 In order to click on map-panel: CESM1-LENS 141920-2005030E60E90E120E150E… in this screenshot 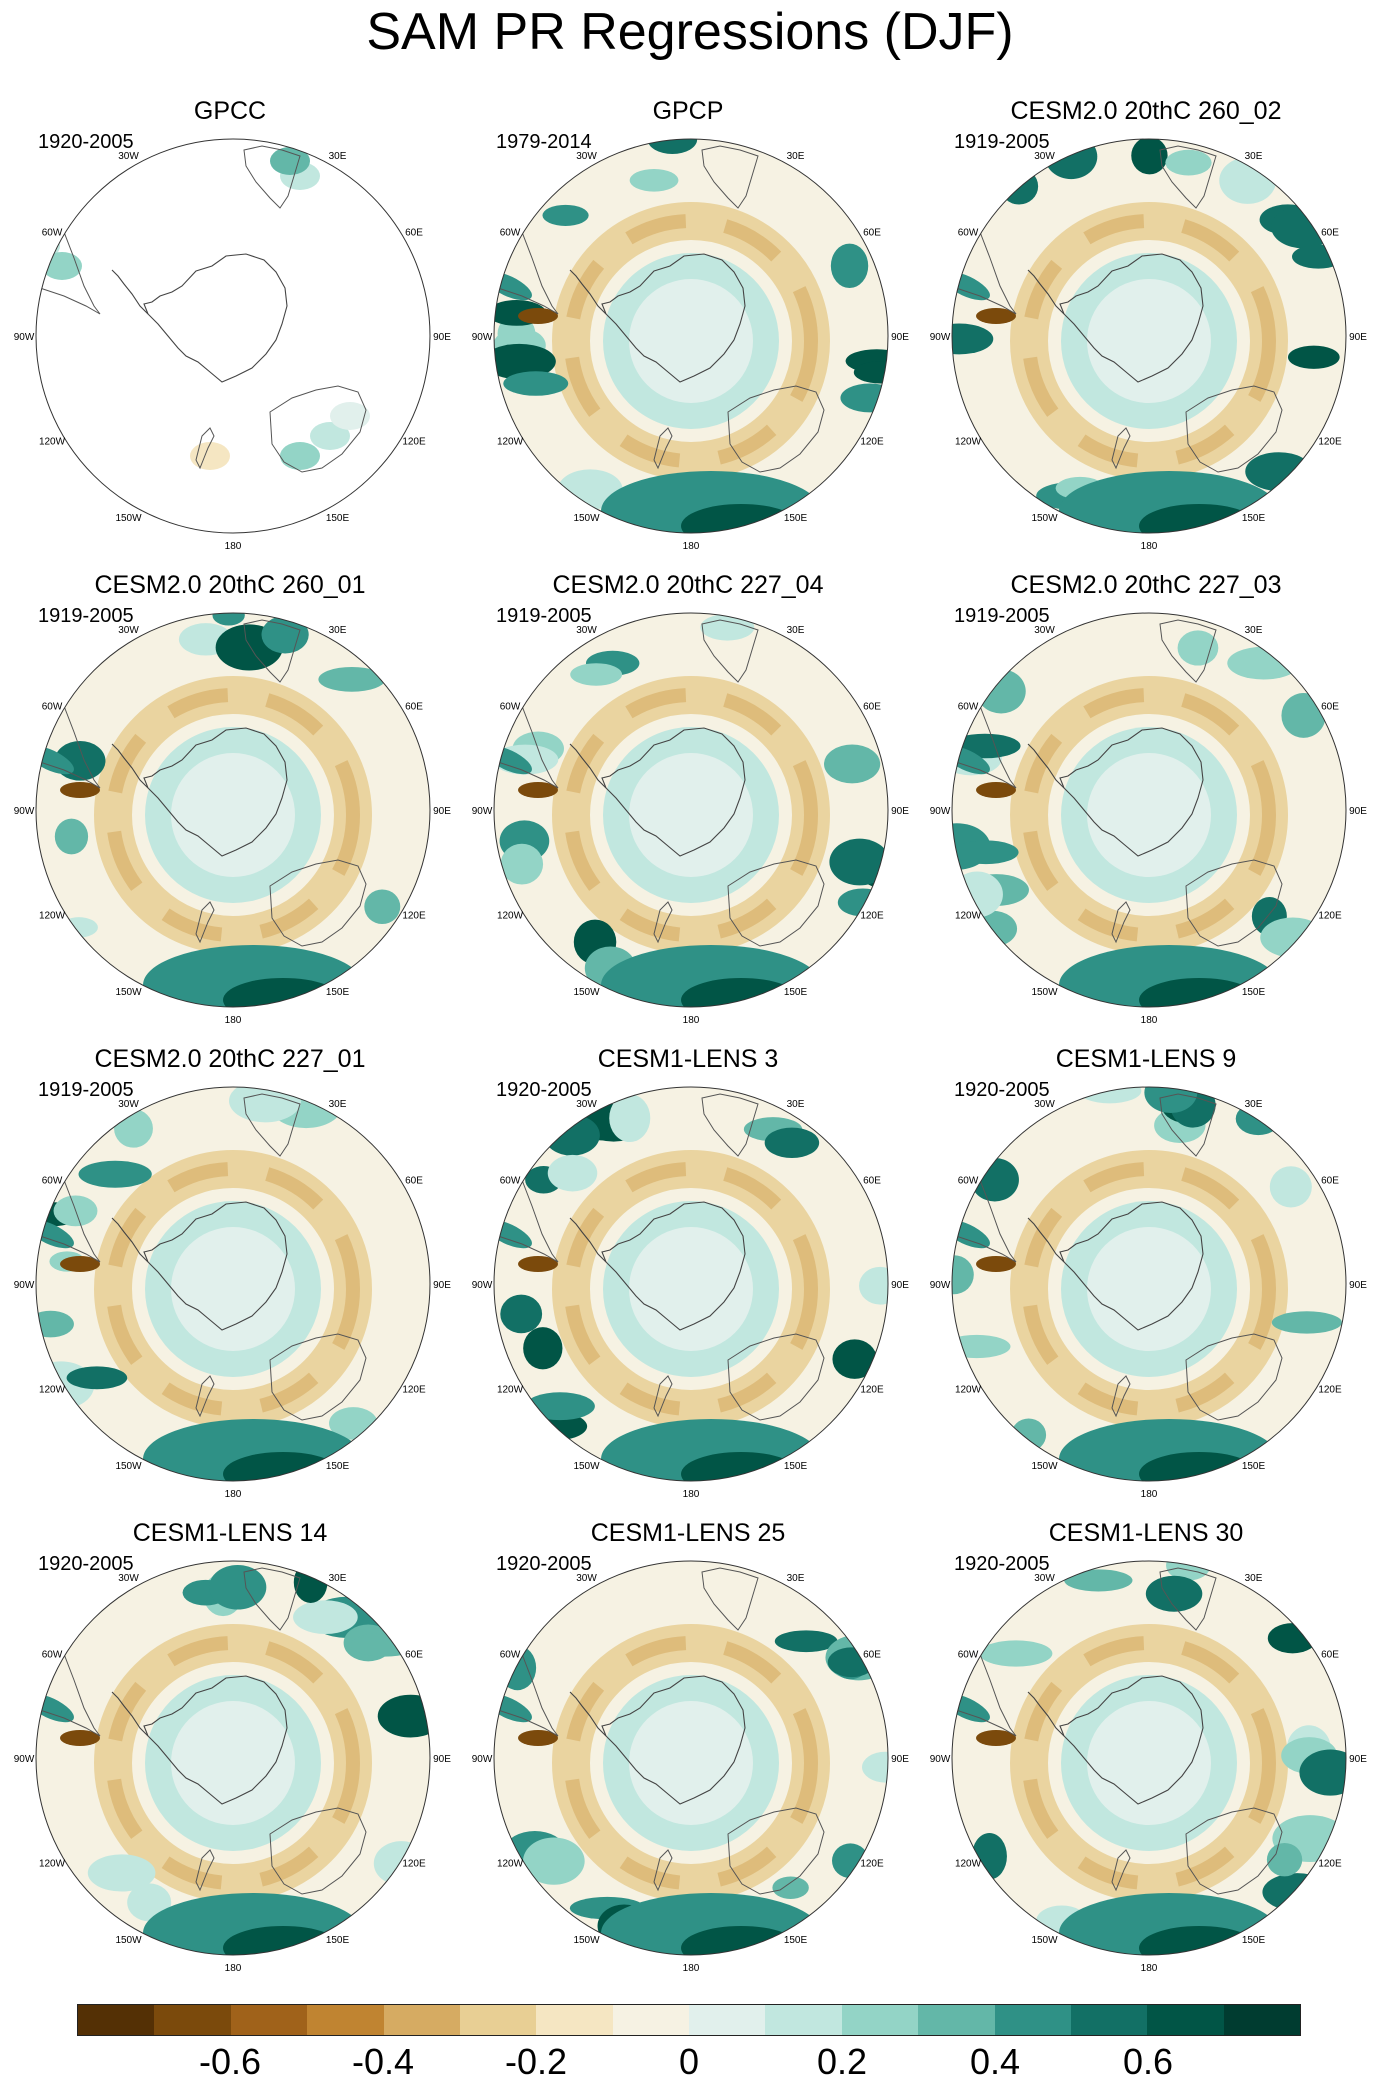, I will do `click(230, 1755)`.